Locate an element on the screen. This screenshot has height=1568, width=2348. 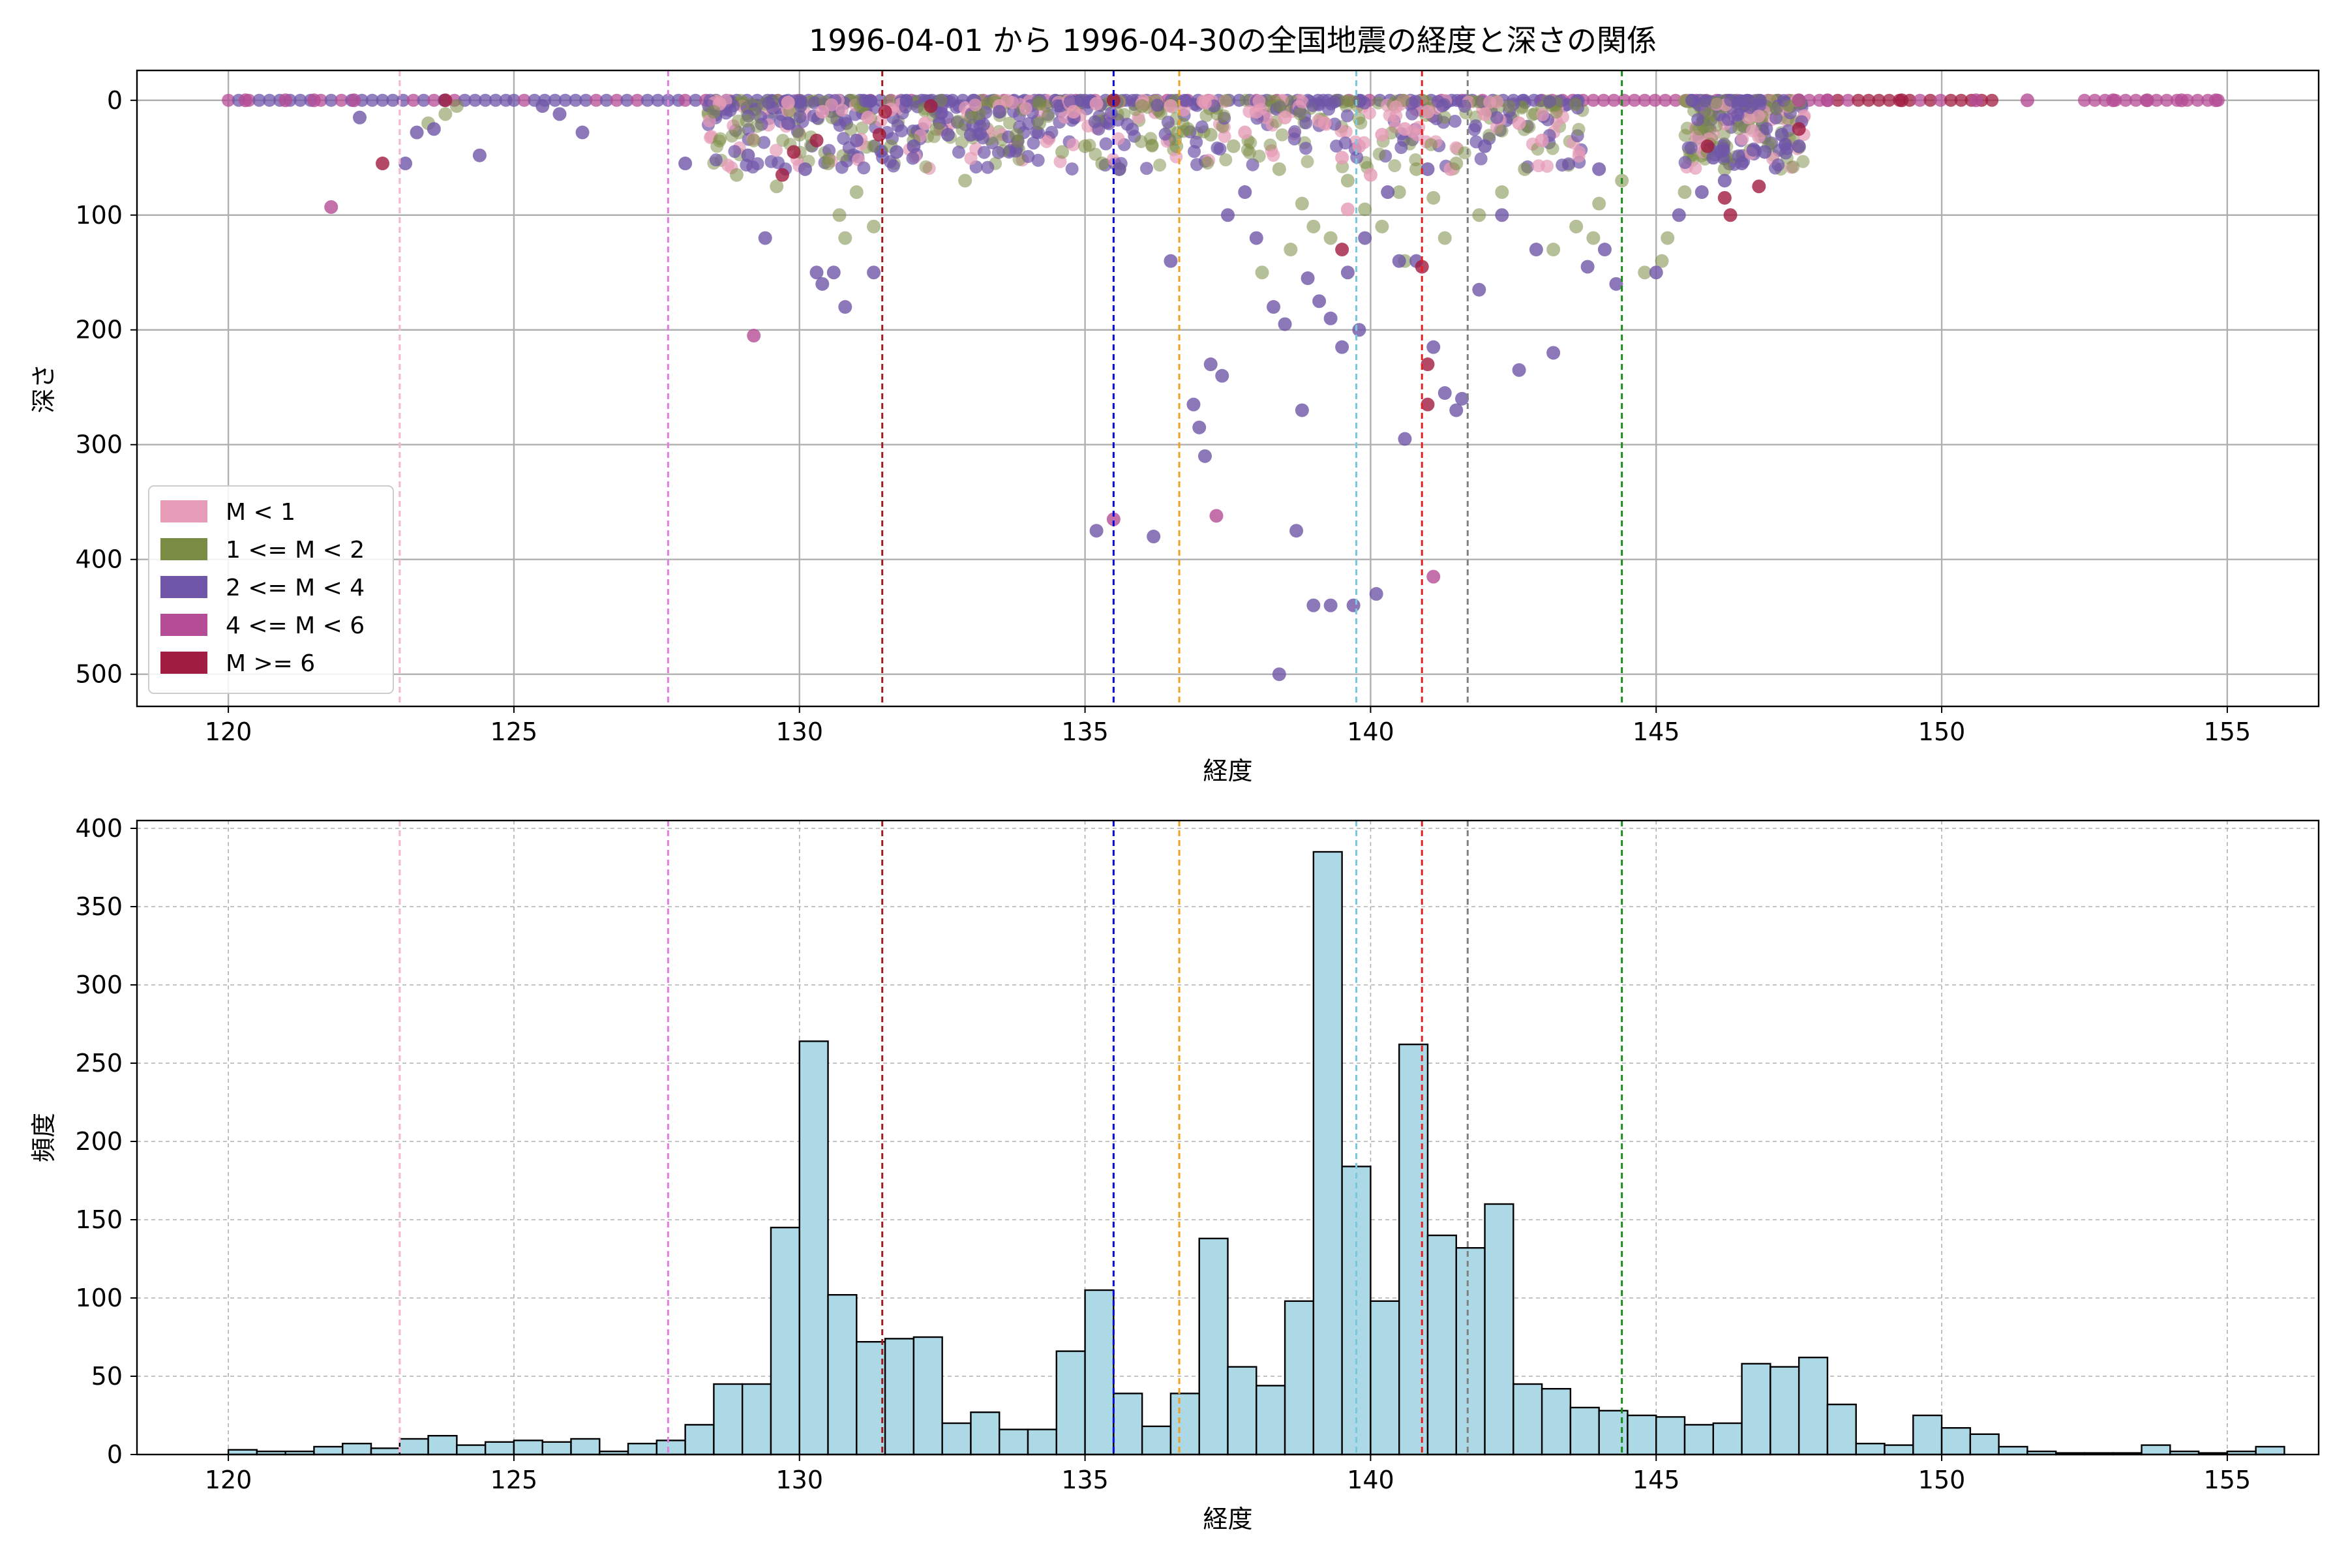
x-tick-label: 120 is located at coordinates (229, 731).